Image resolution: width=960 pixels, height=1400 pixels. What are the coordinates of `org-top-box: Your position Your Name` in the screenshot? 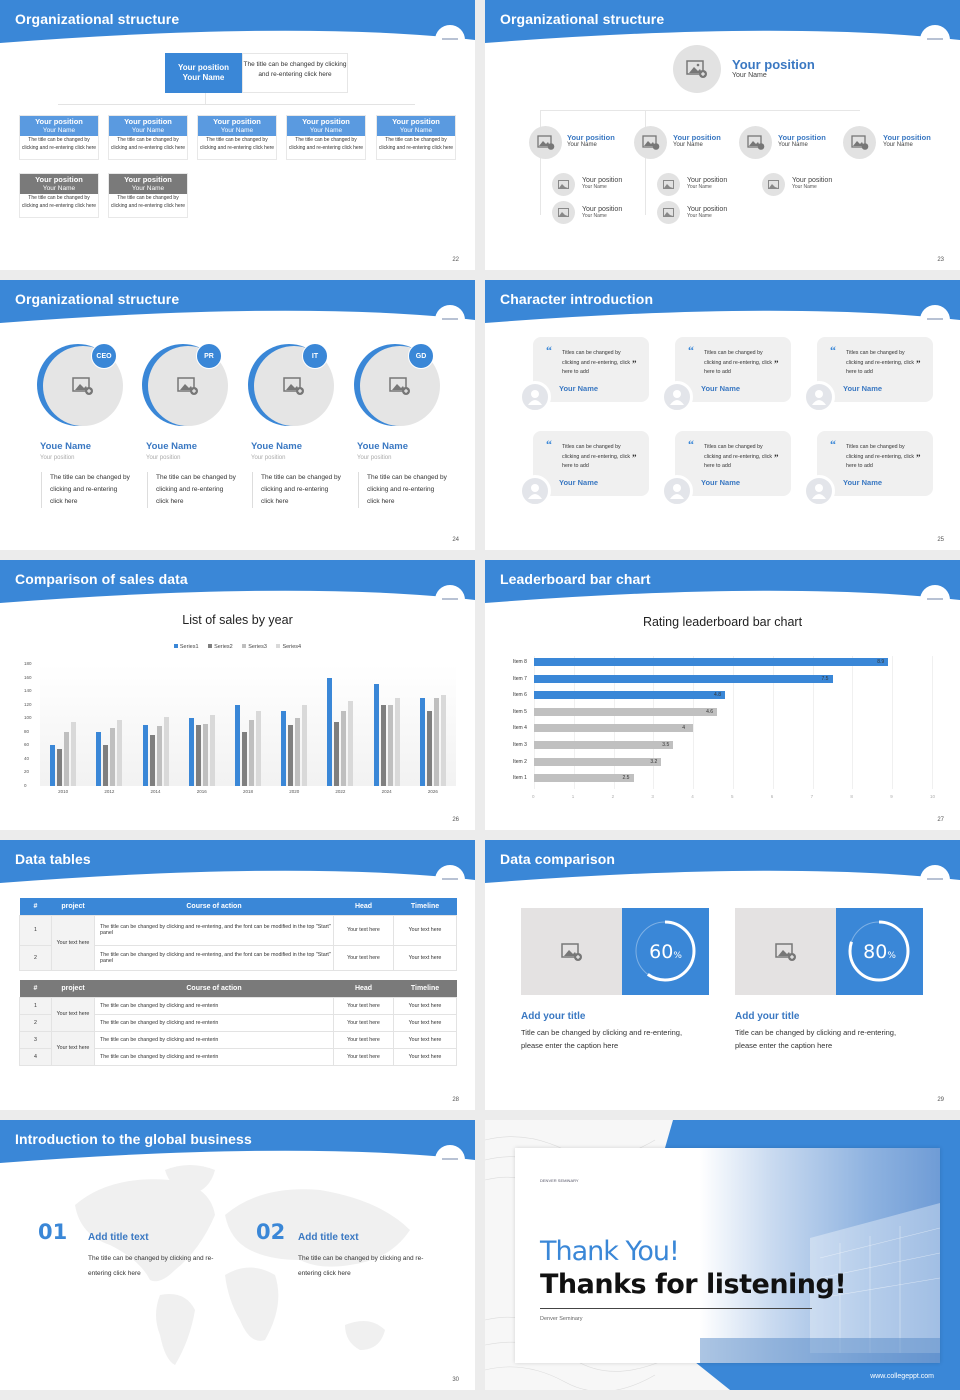 It's located at (203, 73).